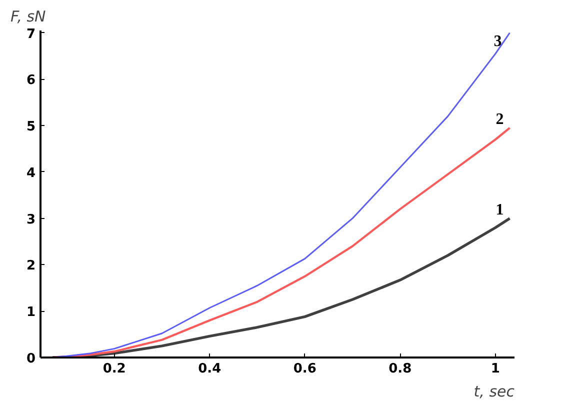  I want to click on x-tick-label: 1, so click(495, 369).